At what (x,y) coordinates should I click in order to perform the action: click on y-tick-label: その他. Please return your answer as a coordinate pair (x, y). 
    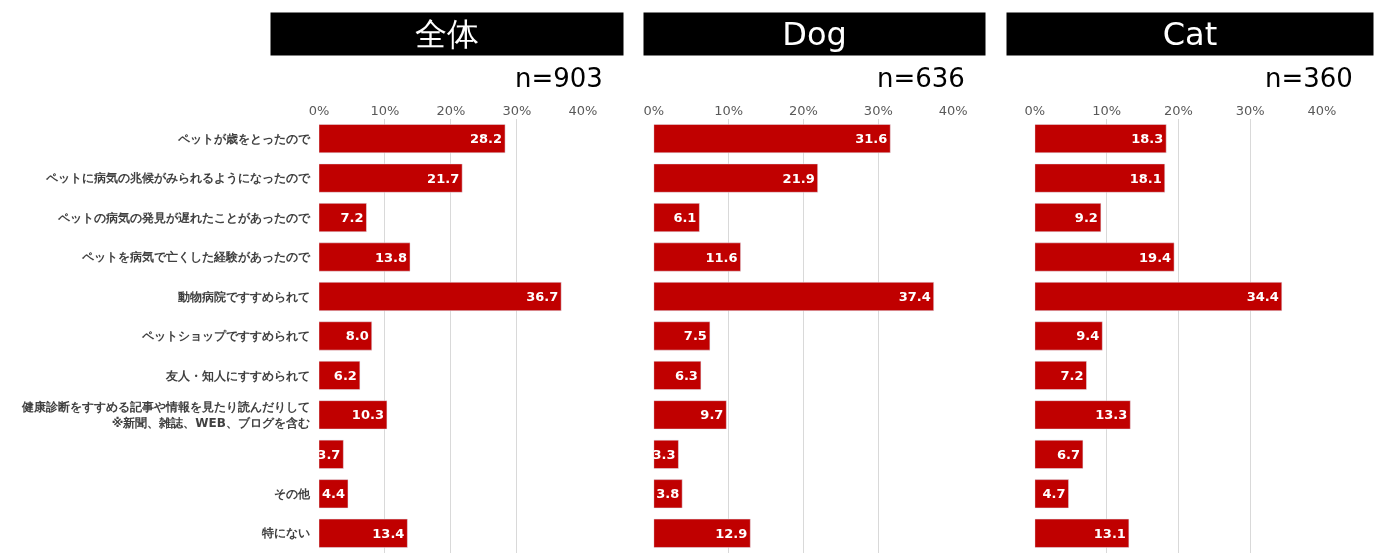
    Looking at the image, I should click on (292, 494).